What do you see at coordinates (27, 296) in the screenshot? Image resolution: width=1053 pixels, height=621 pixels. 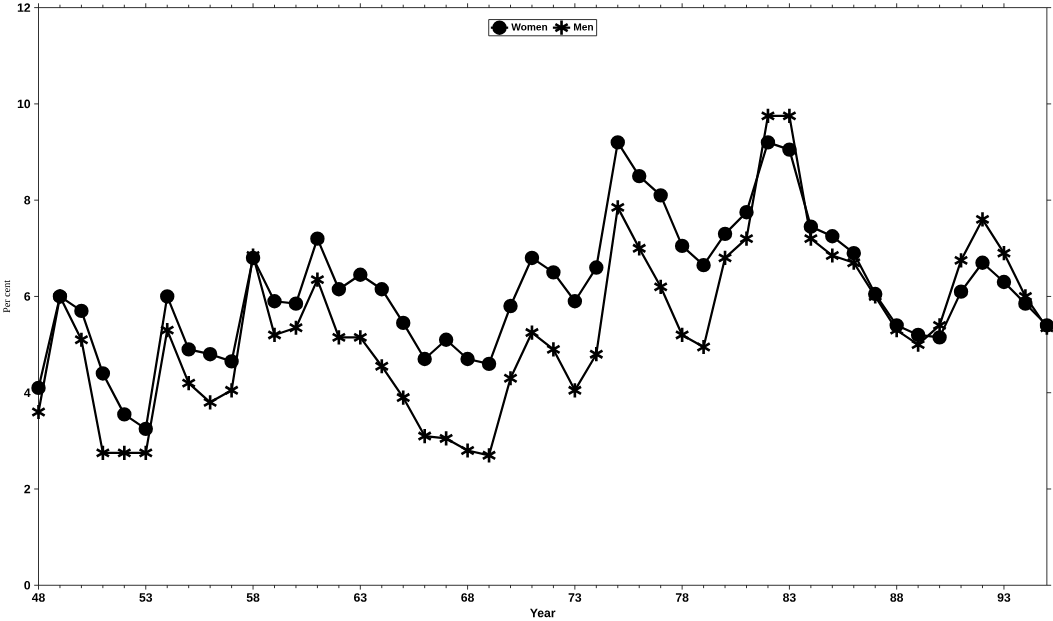 I see `y-tick-label: 6` at bounding box center [27, 296].